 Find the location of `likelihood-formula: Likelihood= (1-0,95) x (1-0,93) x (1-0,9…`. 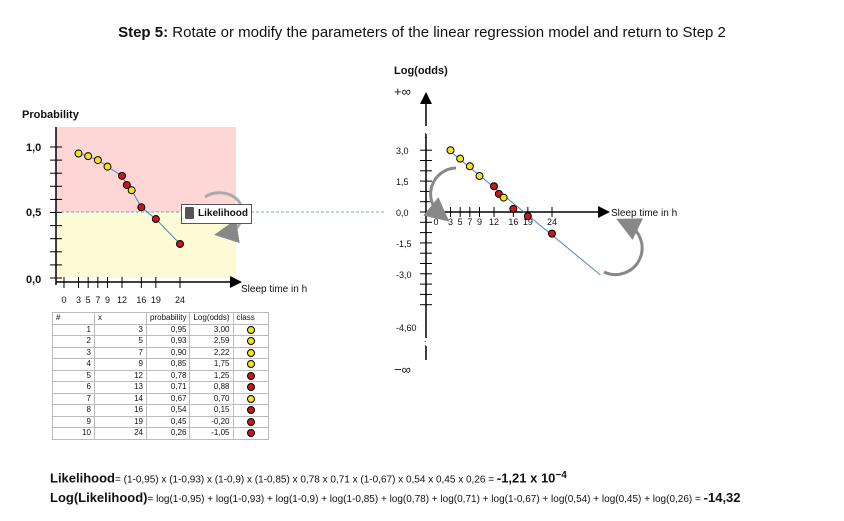

likelihood-formula: Likelihood= (1-0,95) x (1-0,93) x (1-0,9… is located at coordinates (308, 478).